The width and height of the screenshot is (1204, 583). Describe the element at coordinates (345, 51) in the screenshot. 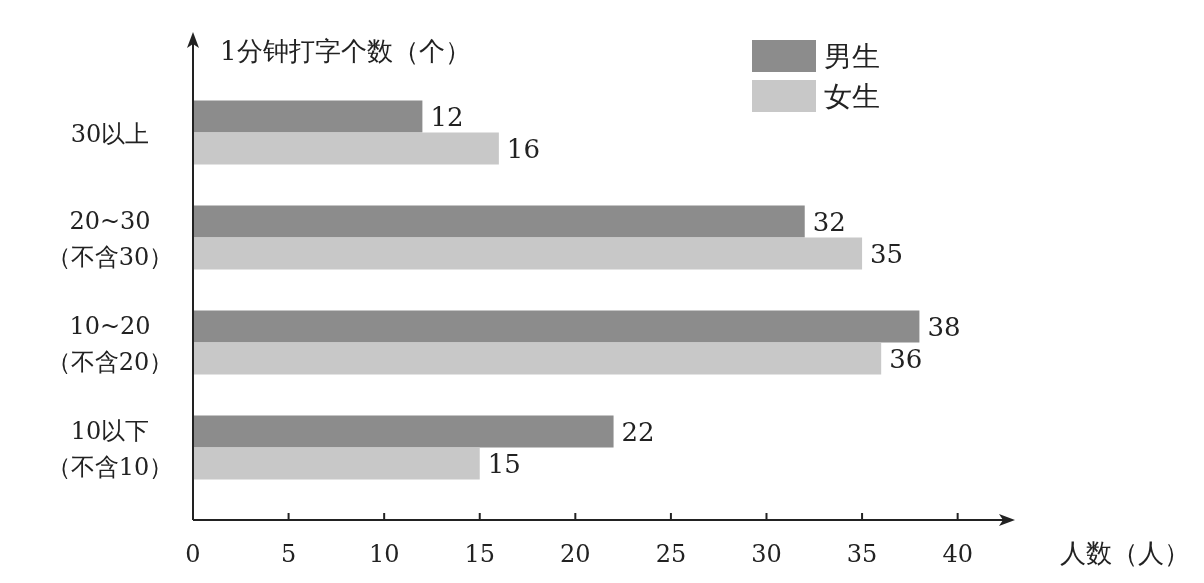

I see `y-axis-title: 1分钟打字个数（个）` at that location.